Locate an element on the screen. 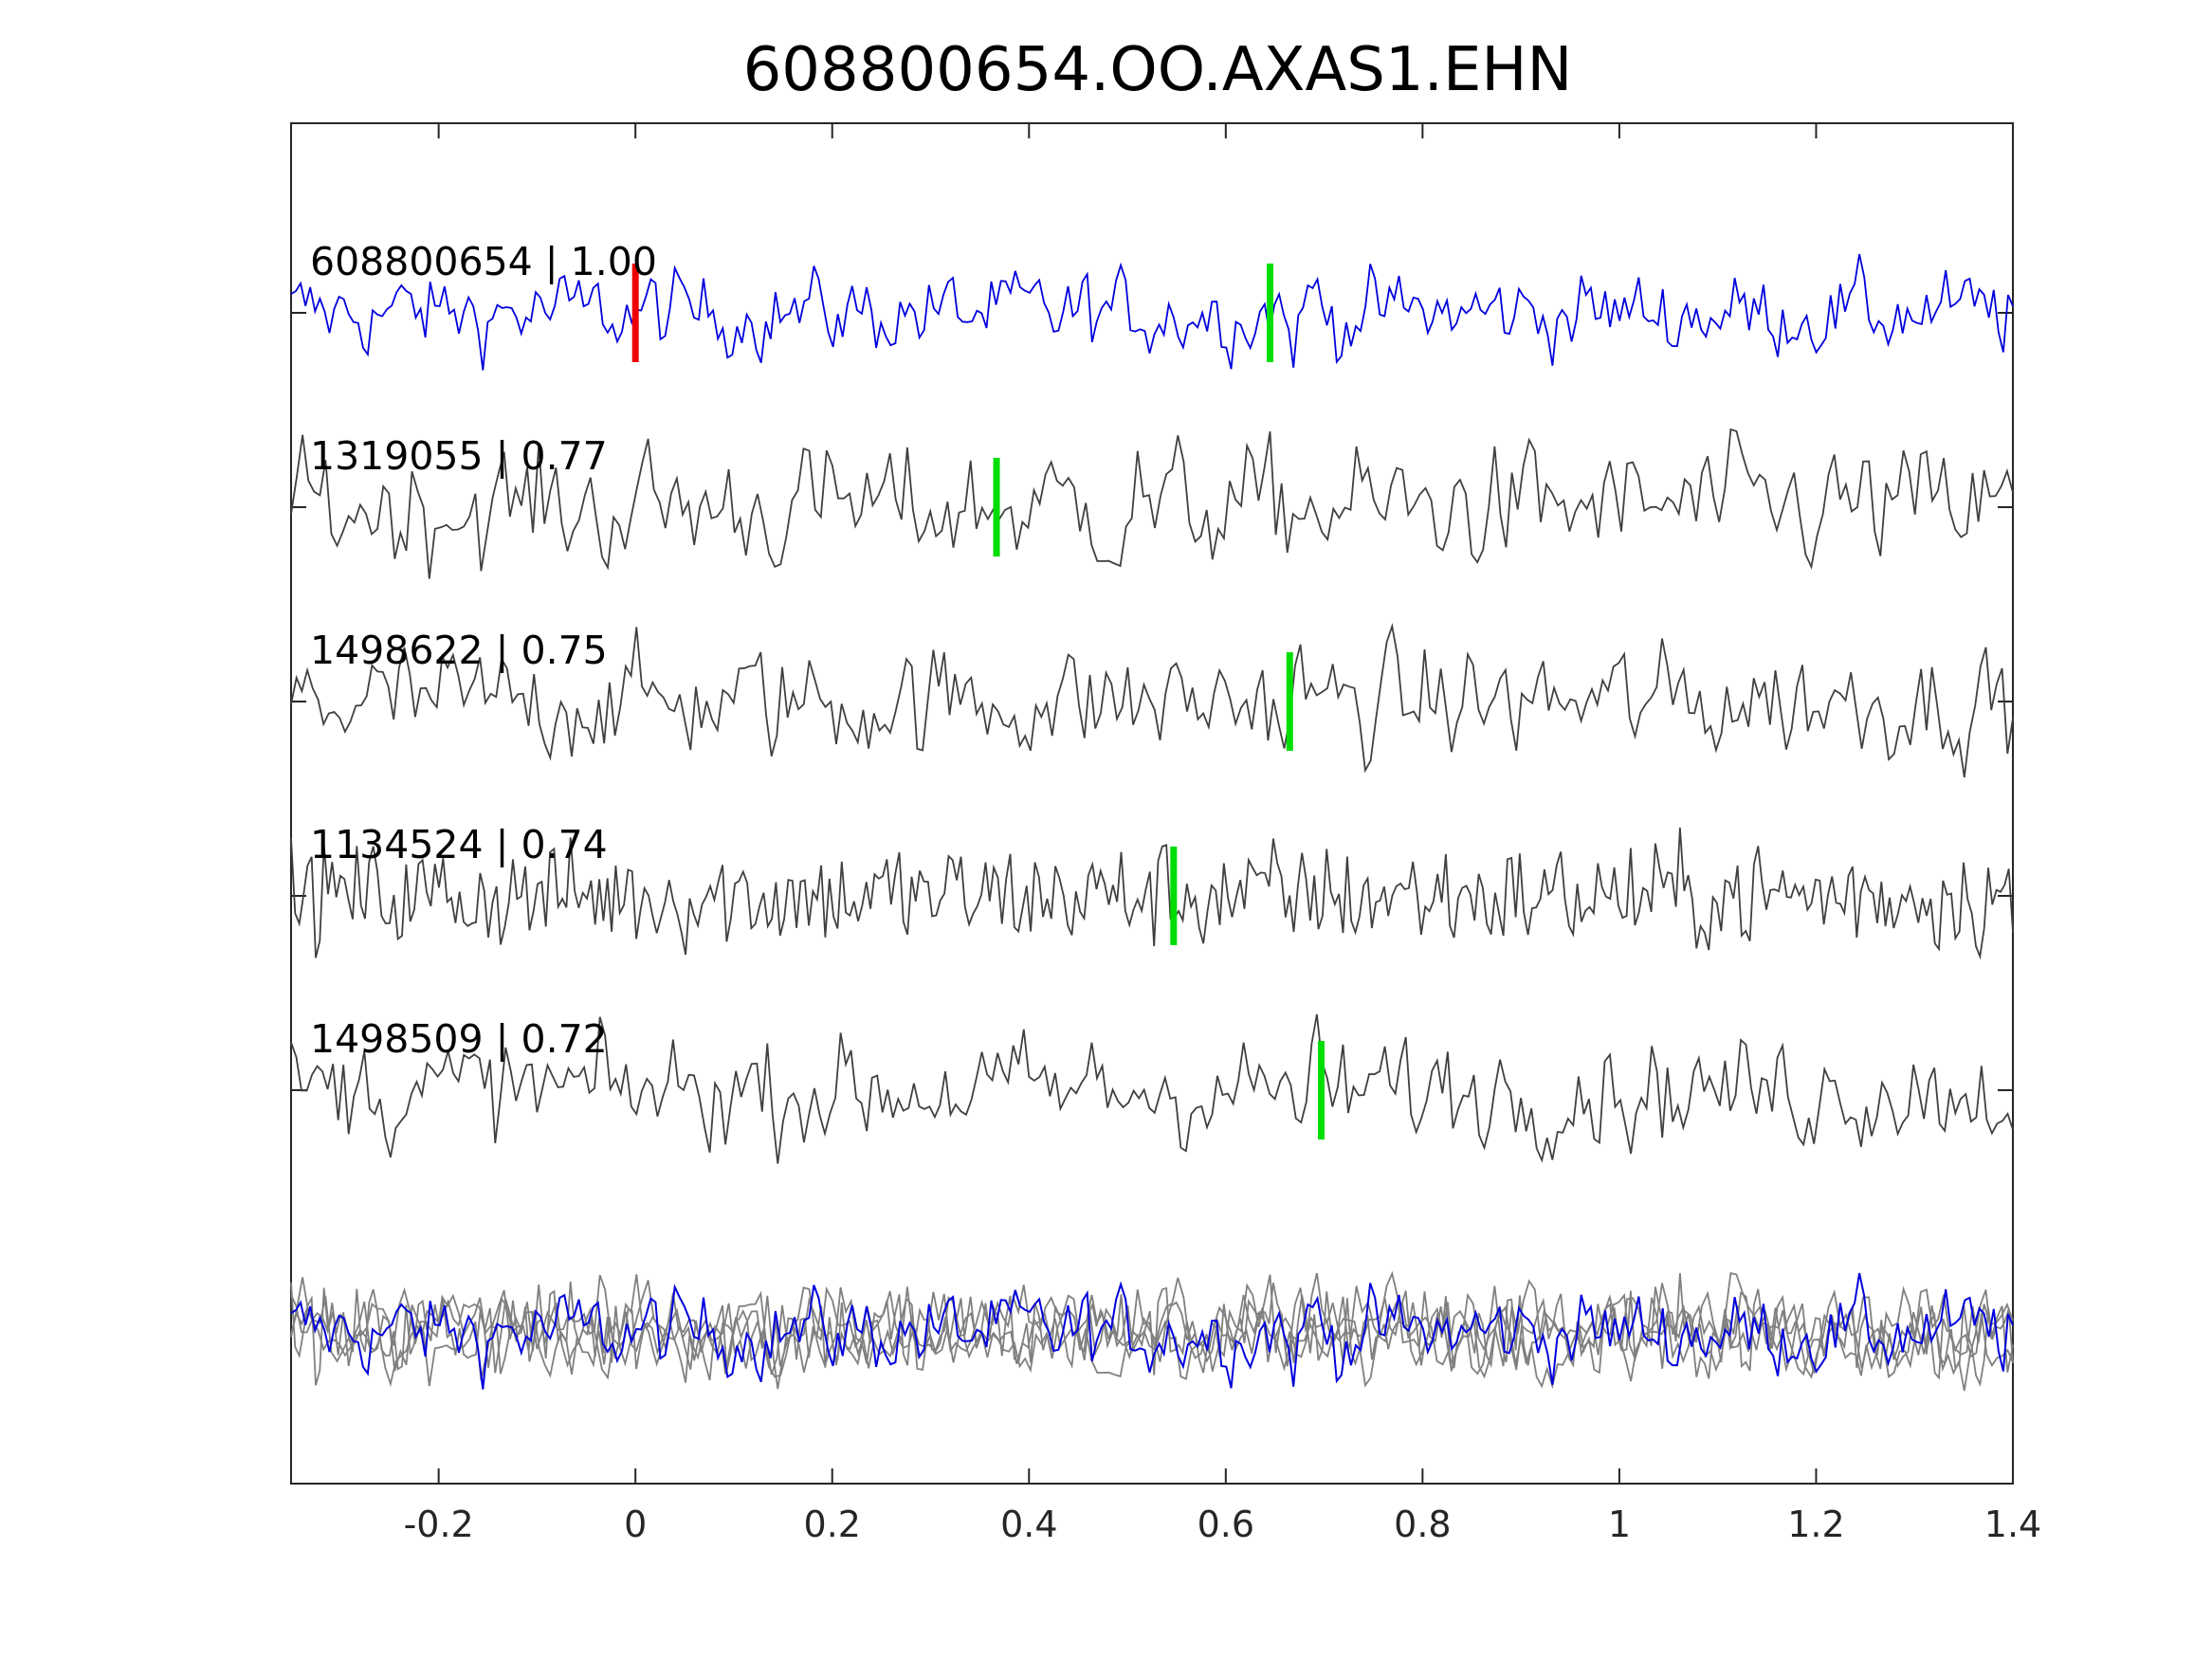  trace-label-1134524: 1134524 | 0.74 is located at coordinates (459, 844).